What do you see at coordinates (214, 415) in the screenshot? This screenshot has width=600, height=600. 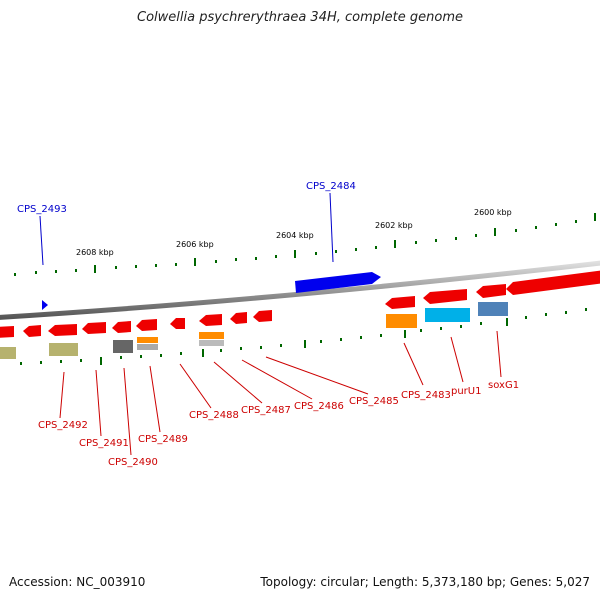 I see `gene-label-cps-2488: CPS_2488` at bounding box center [214, 415].